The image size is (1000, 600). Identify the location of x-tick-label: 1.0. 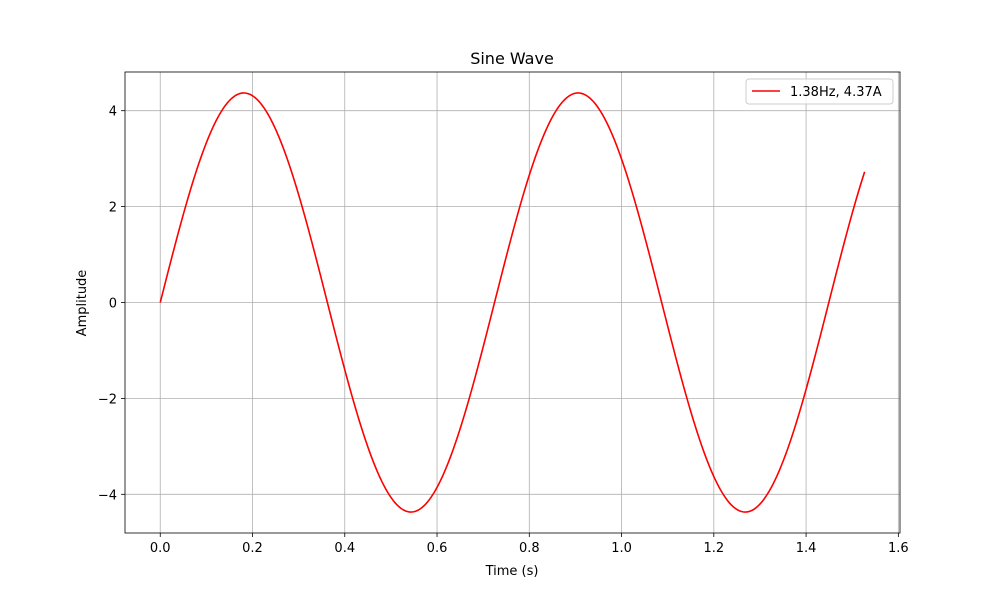
(621, 548).